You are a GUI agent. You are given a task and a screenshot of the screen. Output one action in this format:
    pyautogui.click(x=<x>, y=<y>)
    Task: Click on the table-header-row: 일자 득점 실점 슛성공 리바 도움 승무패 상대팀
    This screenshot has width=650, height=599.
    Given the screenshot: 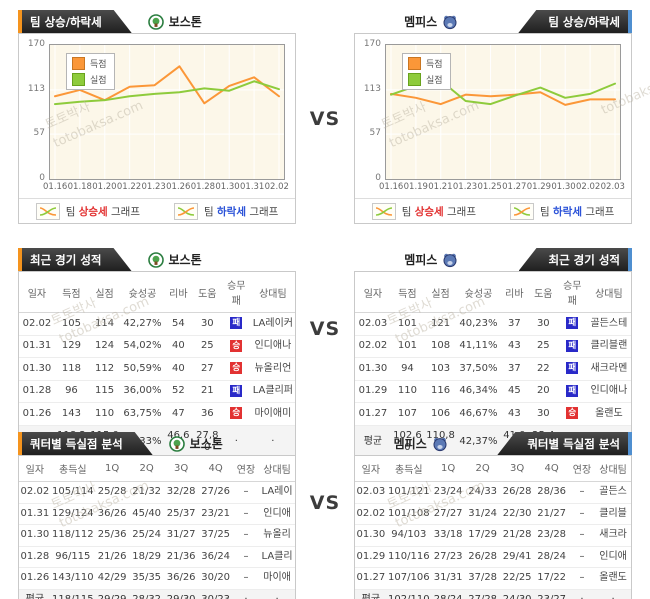 What is the action you would take?
    pyautogui.click(x=157, y=292)
    